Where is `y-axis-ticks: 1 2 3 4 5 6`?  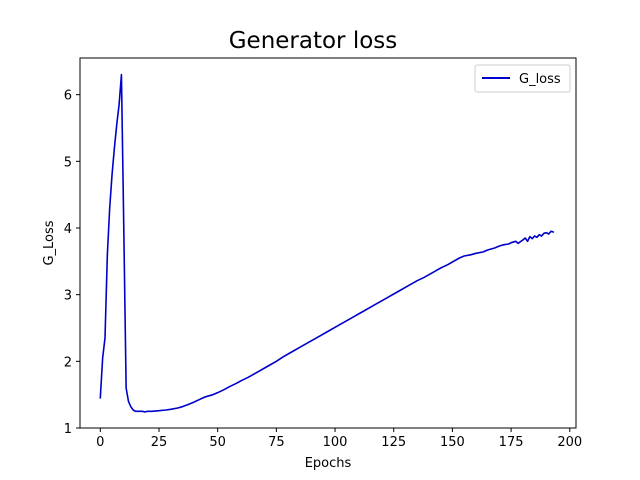
y-axis-ticks: 1 2 3 4 5 6 is located at coordinates (72, 263).